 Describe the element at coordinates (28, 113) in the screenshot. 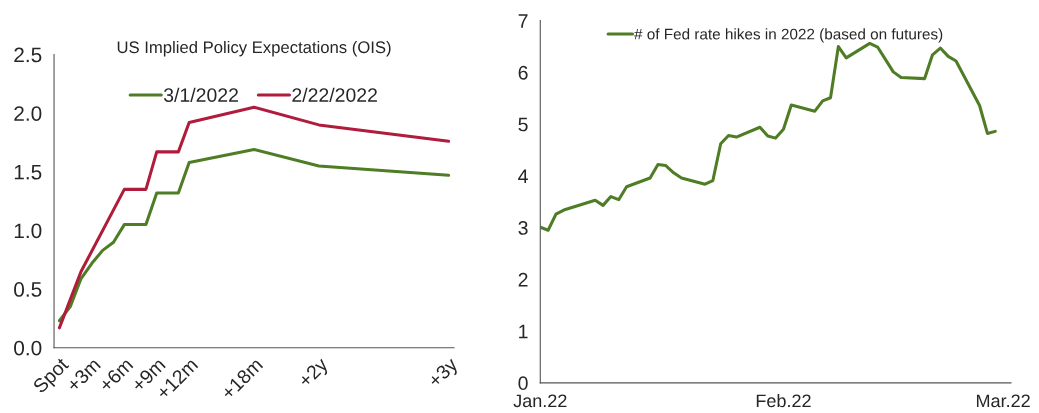

I see `y-tick-label: 2.0` at that location.